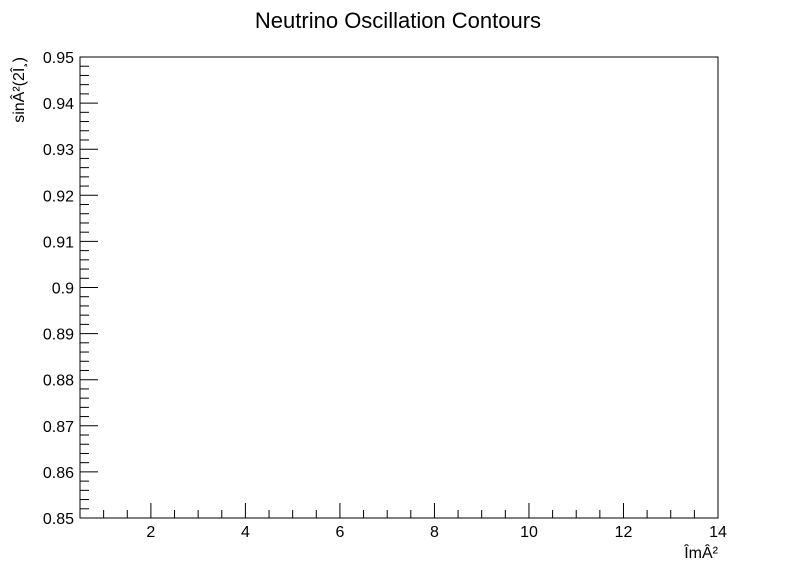 The image size is (798, 574). Describe the element at coordinates (700, 552) in the screenshot. I see `x-axis-label: ÎmÂ²` at that location.